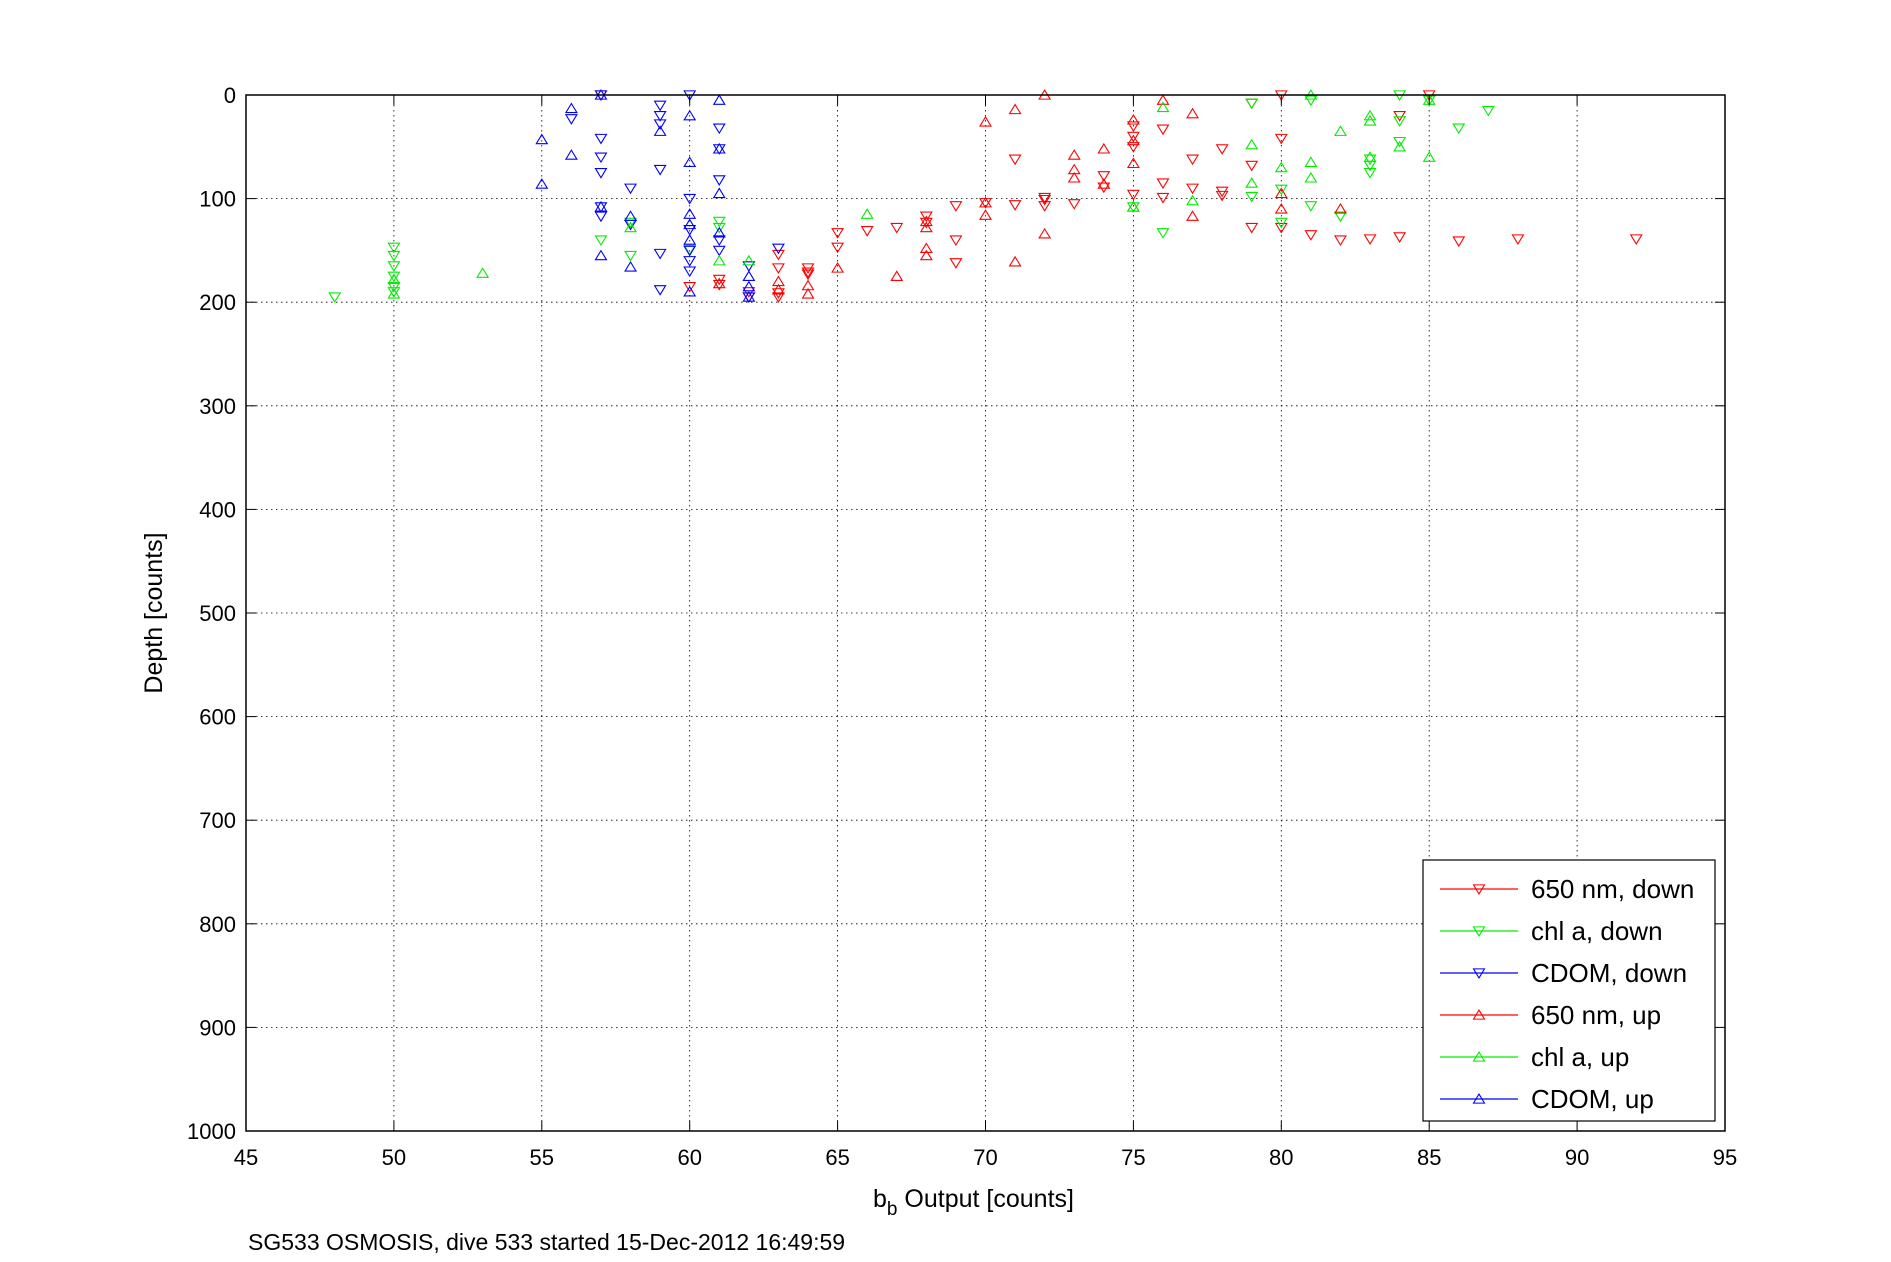  What do you see at coordinates (217, 820) in the screenshot?
I see `y-tick-label: 700` at bounding box center [217, 820].